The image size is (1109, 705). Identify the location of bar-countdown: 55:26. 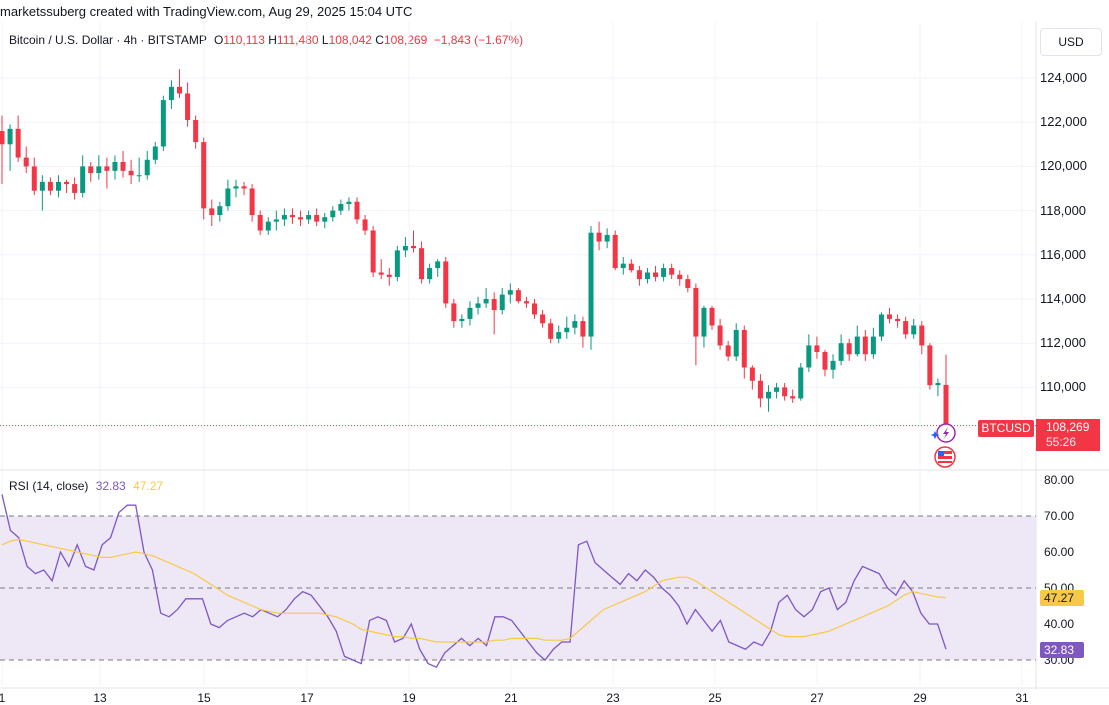
(1061, 442).